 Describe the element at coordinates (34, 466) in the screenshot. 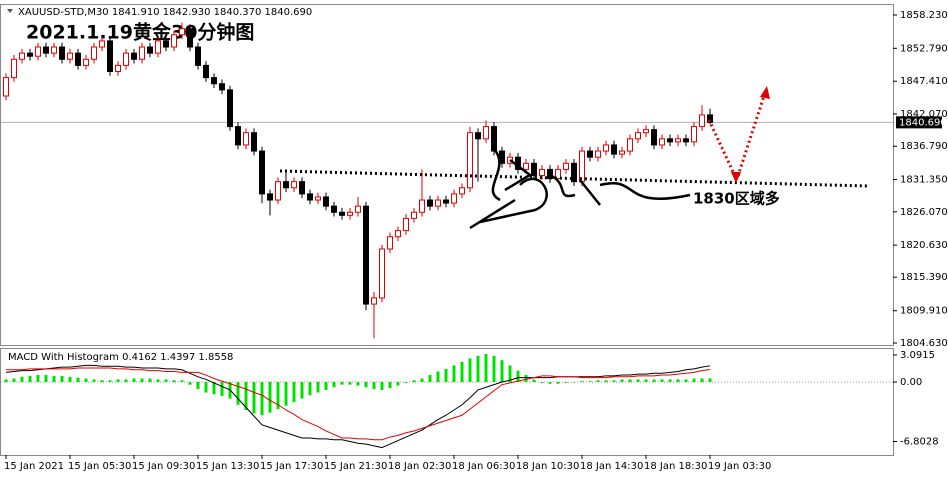

I see `x-tick-label: 15 Jan 2021` at that location.